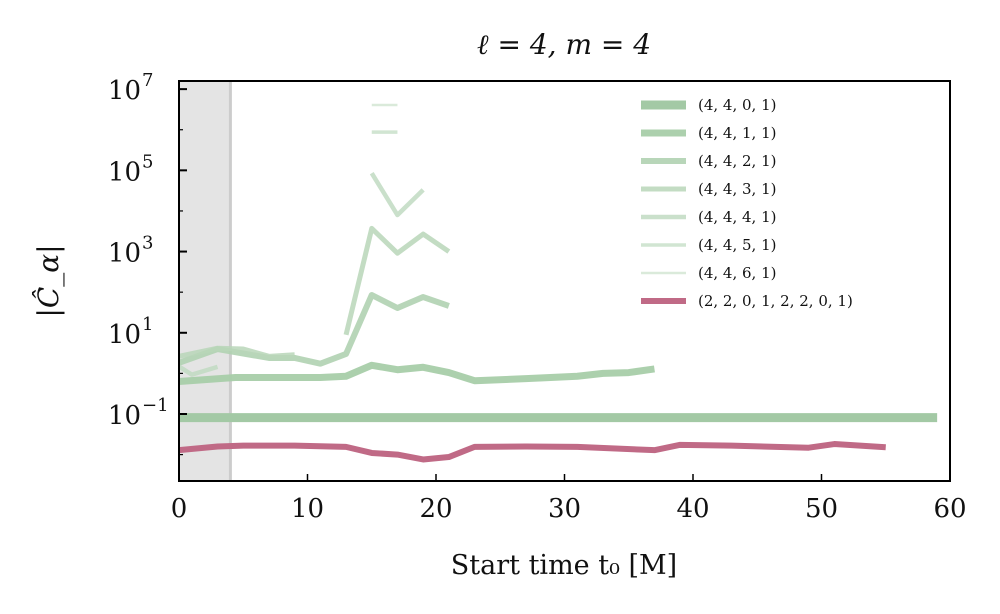 This screenshot has height=614, width=1000. I want to click on x-tick-label: 30, so click(564, 509).